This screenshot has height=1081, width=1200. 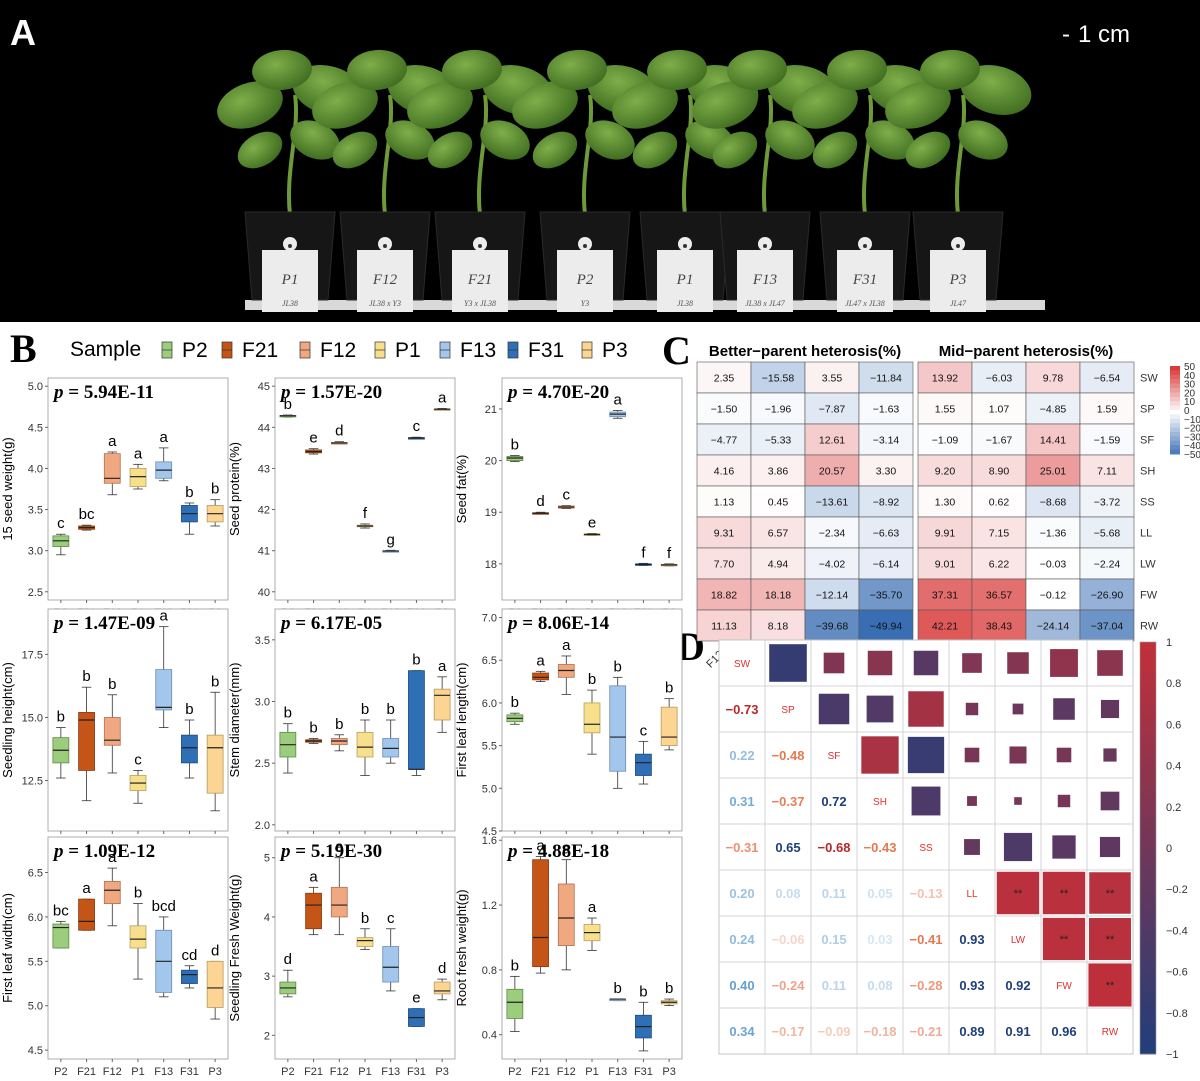 I want to click on heatmap-title: Mid−parent heterosis(%), so click(x=1026, y=351).